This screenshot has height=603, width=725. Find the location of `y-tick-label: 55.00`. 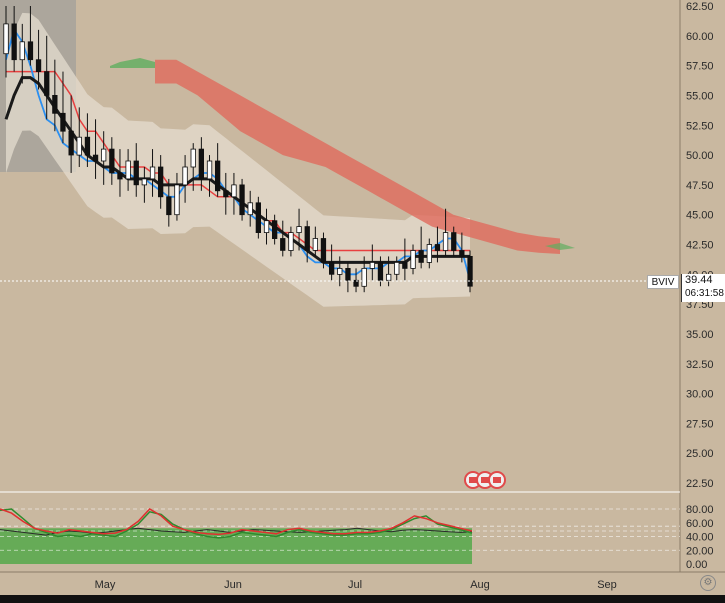

y-tick-label: 55.00 is located at coordinates (700, 96).